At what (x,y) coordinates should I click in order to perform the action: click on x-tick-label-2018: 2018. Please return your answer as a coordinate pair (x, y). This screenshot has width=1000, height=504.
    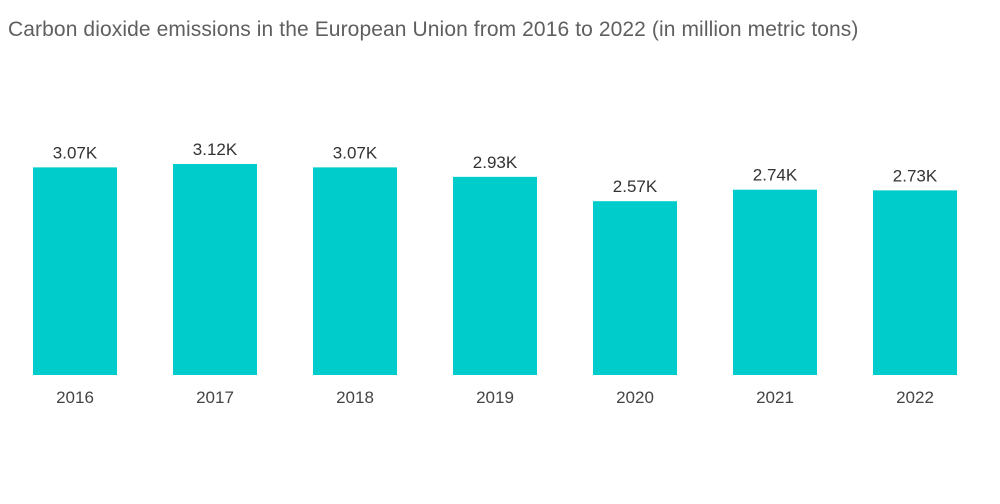
    Looking at the image, I should click on (355, 397).